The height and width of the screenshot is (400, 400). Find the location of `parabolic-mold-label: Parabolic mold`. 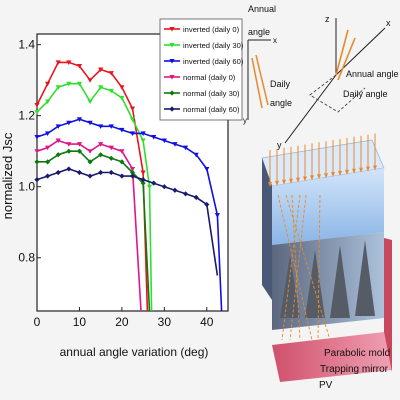

parabolic-mold-label: Parabolic mold is located at coordinates (357, 353).